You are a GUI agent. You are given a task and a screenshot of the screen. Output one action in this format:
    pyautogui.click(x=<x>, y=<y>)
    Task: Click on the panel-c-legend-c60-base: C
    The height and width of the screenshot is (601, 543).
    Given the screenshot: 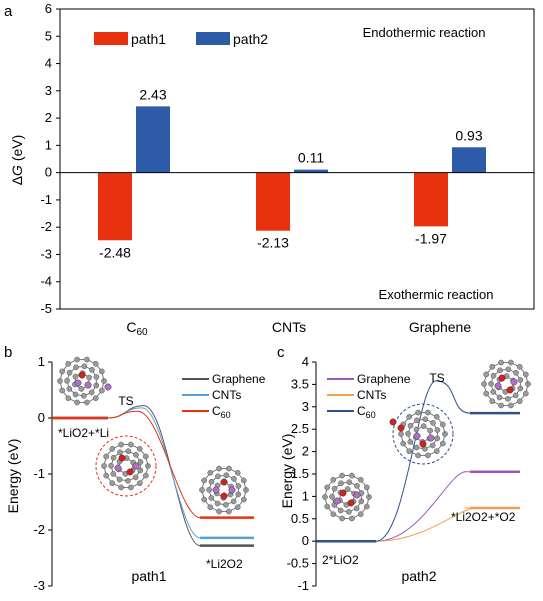 What is the action you would take?
    pyautogui.click(x=361, y=411)
    